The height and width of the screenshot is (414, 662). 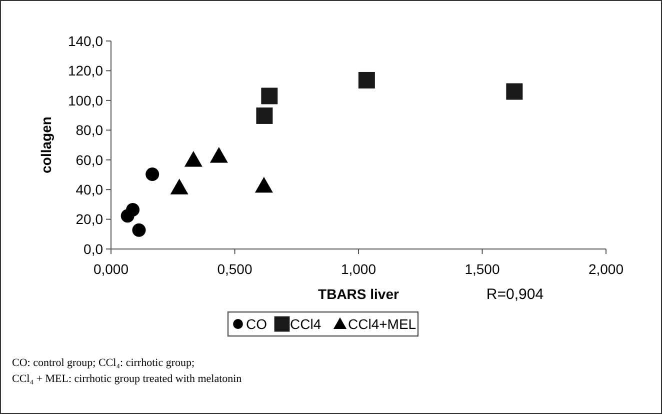 What do you see at coordinates (127, 379) in the screenshot?
I see `text: CCl₄ + MEL: cirrhotic group treated with melatonin` at bounding box center [127, 379].